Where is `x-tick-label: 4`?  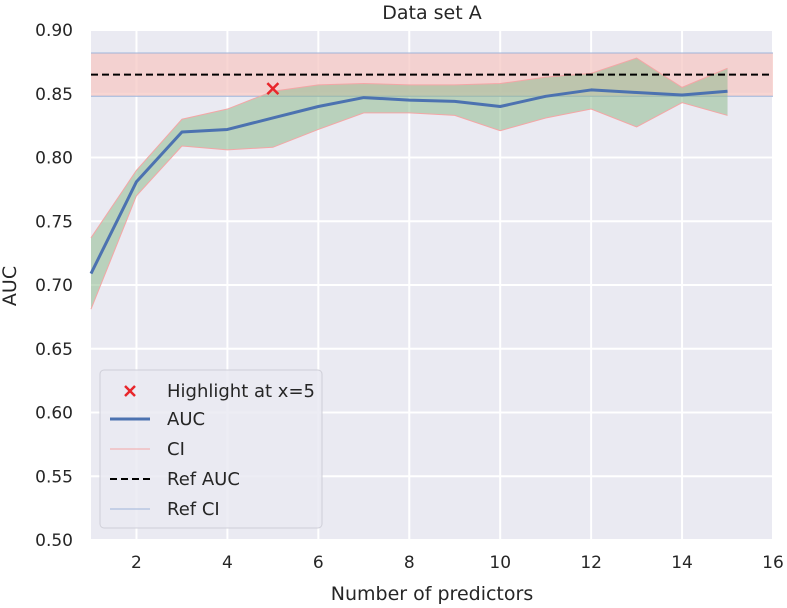 x-tick-label: 4 is located at coordinates (227, 563).